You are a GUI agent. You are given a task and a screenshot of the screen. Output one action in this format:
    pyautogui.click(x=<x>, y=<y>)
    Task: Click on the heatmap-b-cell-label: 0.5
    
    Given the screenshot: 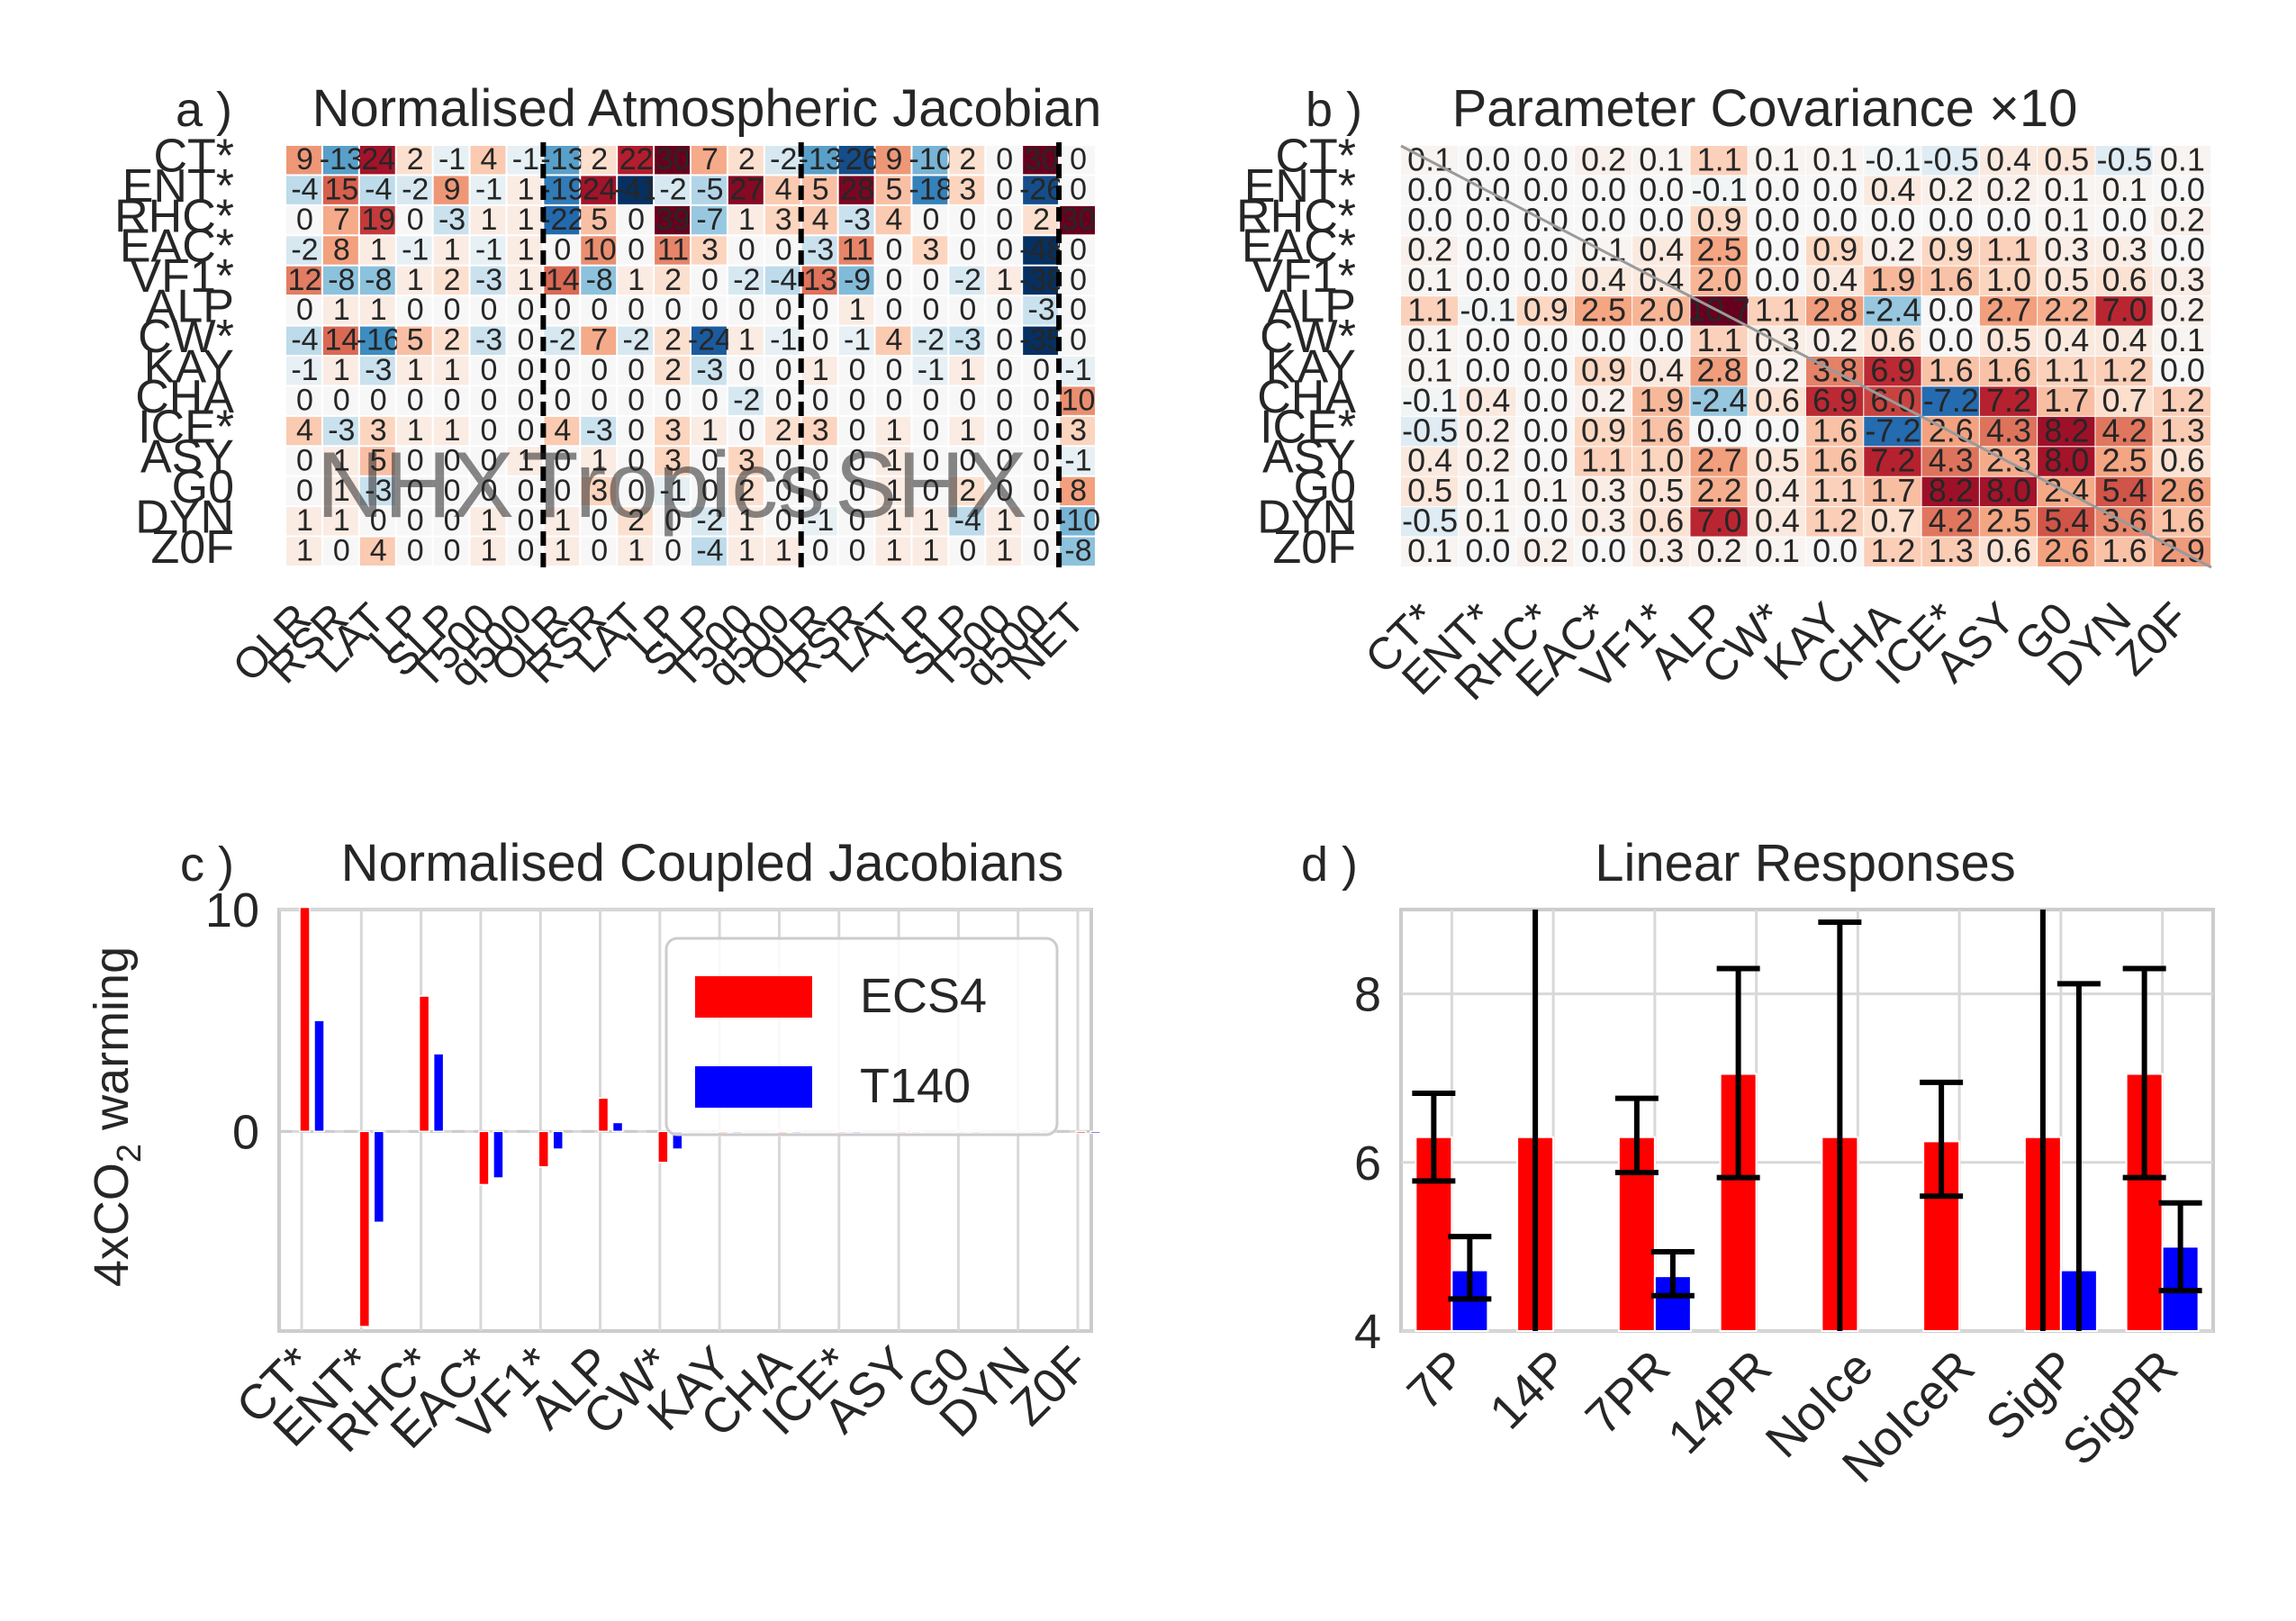 What is the action you would take?
    pyautogui.click(x=2066, y=158)
    